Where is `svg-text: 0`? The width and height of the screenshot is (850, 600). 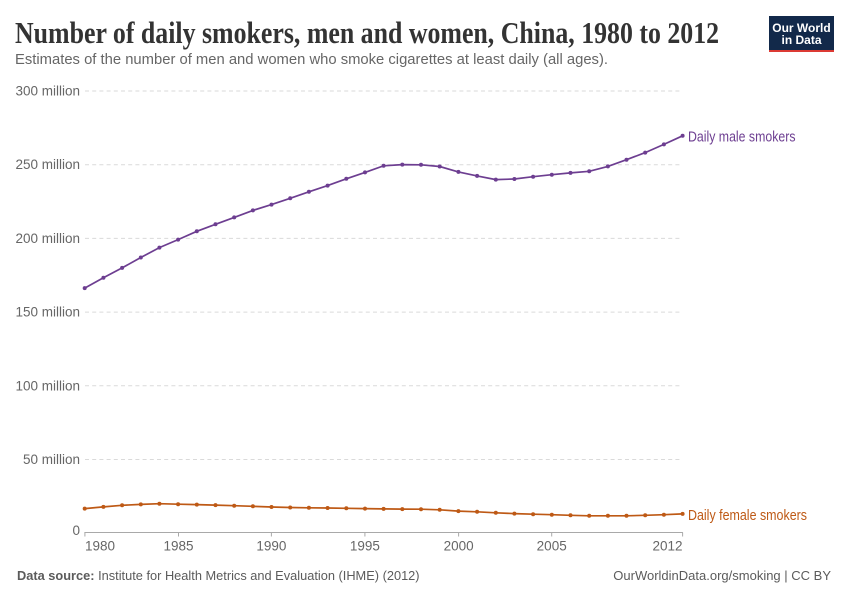
svg-text: 0 is located at coordinates (76, 530).